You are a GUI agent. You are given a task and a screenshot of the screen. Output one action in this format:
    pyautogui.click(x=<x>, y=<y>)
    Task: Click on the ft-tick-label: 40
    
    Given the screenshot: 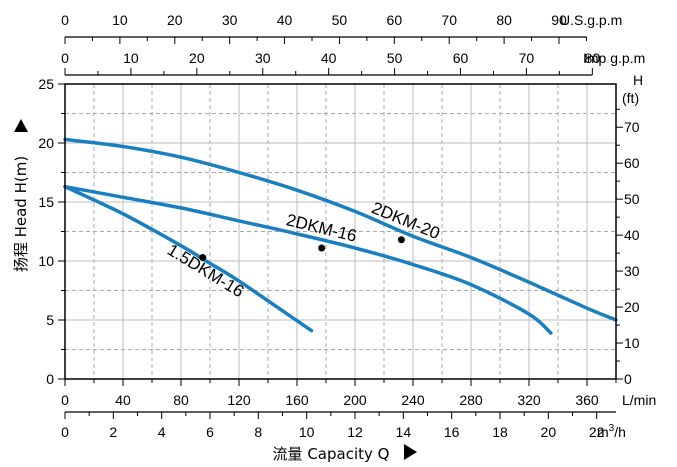 What is the action you would take?
    pyautogui.click(x=632, y=235)
    